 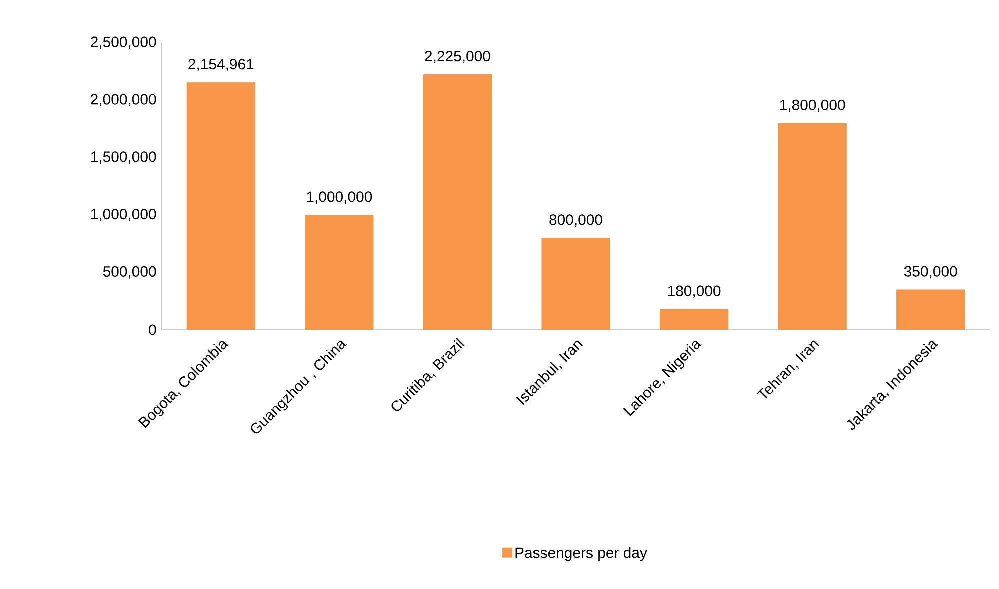 What do you see at coordinates (123, 158) in the screenshot?
I see `y-tick-label: 1,500,000` at bounding box center [123, 158].